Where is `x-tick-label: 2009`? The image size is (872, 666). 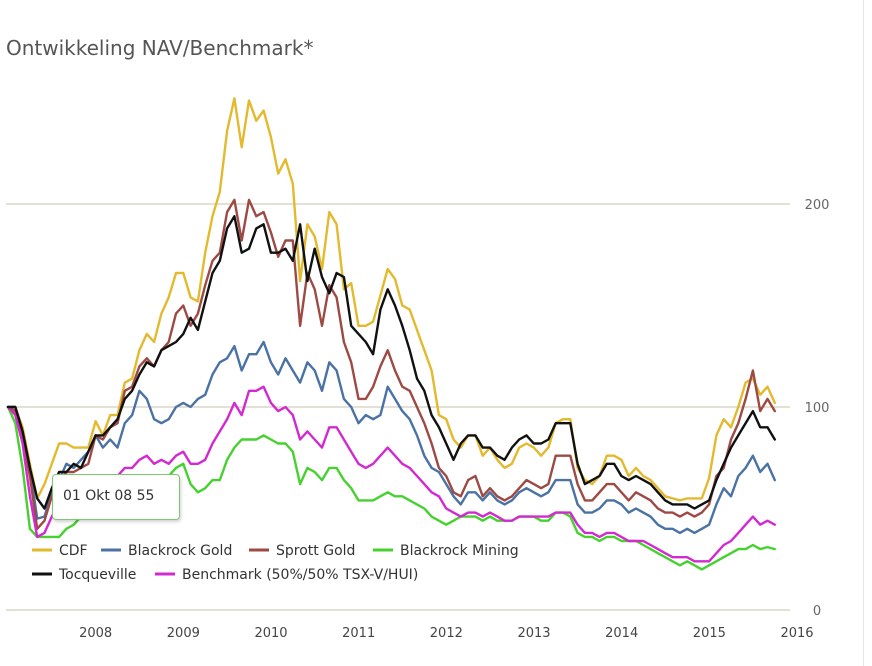 x-tick-label: 2009 is located at coordinates (183, 633).